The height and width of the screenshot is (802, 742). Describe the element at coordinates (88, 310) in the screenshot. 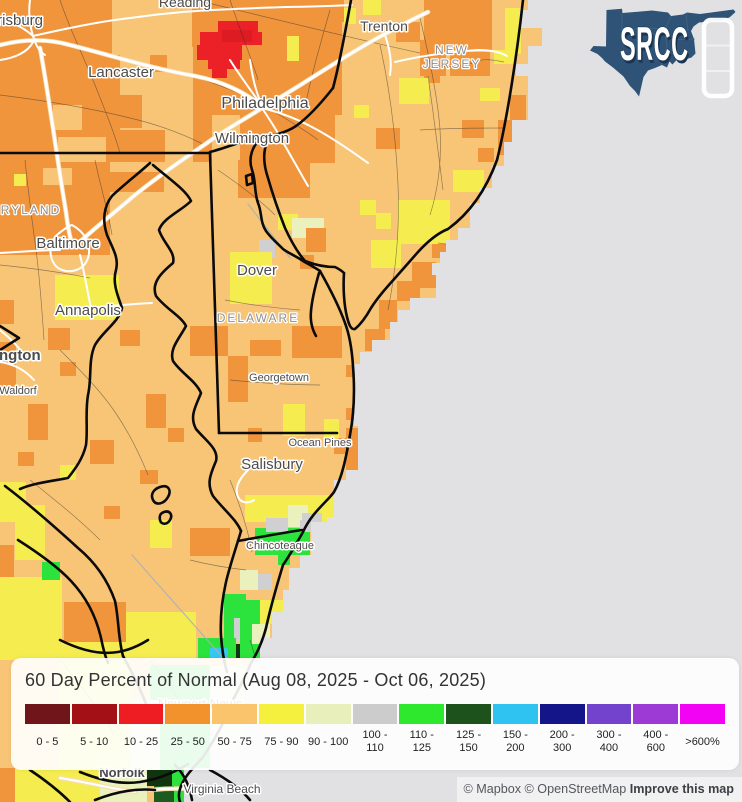

I see `svg-text: Annapolis` at that location.